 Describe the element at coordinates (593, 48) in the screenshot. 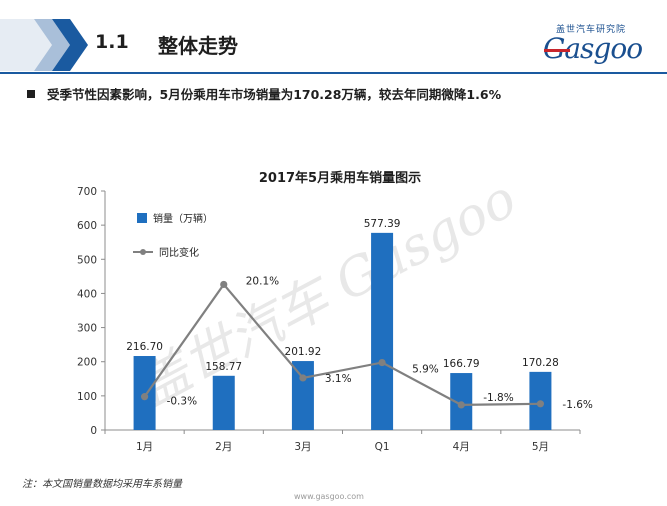

I see `gasgoo-logo: Gasgoo` at that location.